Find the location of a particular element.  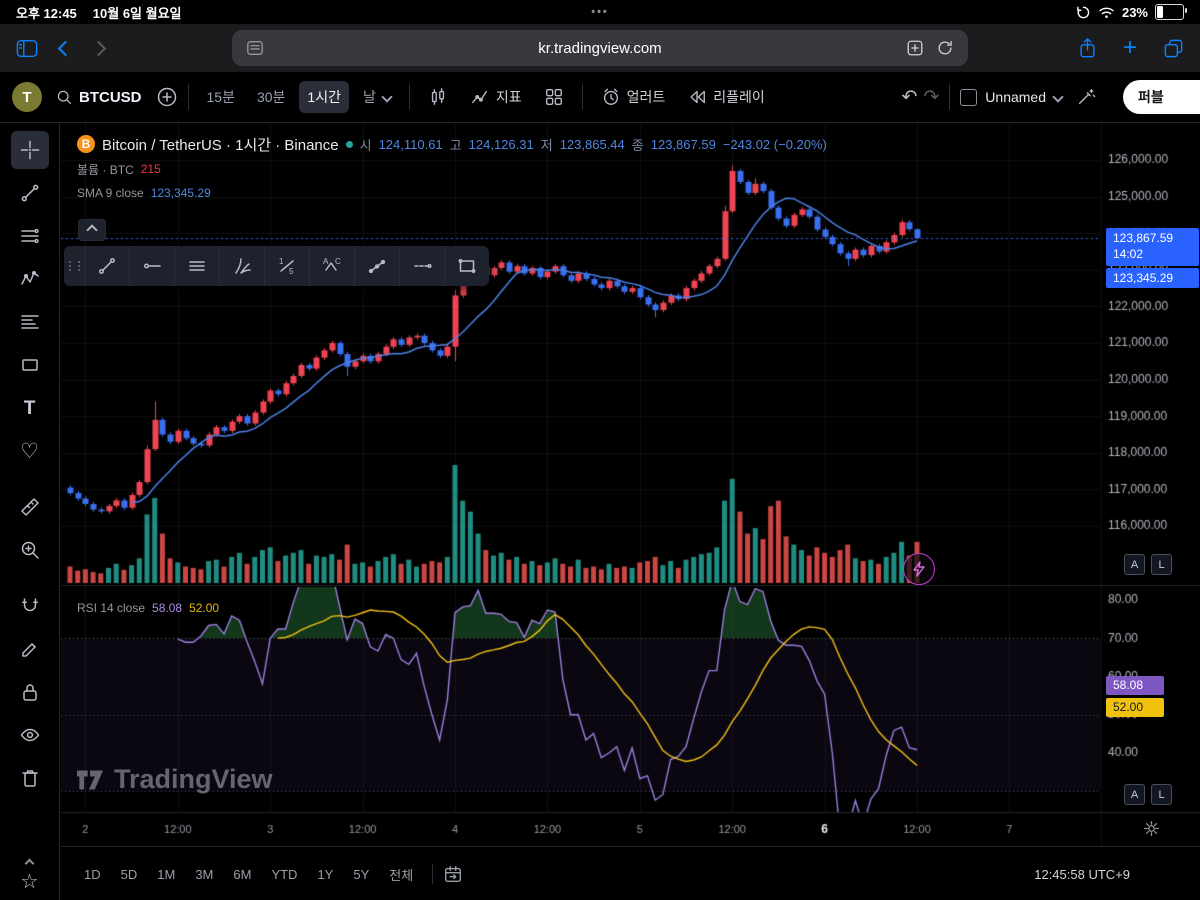

scale-settings-gear-icon is located at coordinates (1151, 828).